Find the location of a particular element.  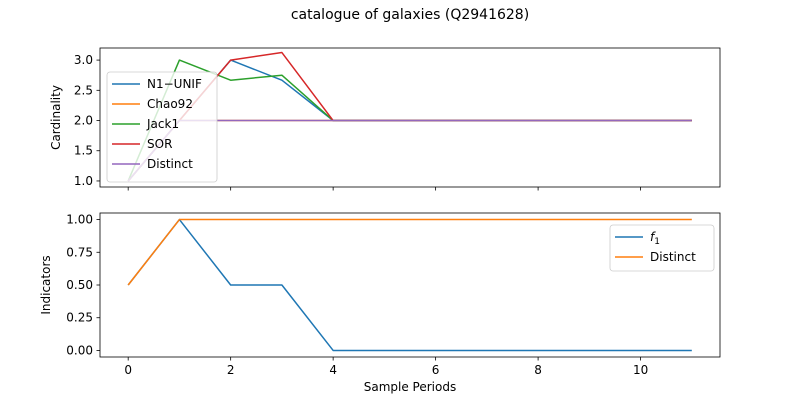

legend-label: Jack1 is located at coordinates (162, 124).